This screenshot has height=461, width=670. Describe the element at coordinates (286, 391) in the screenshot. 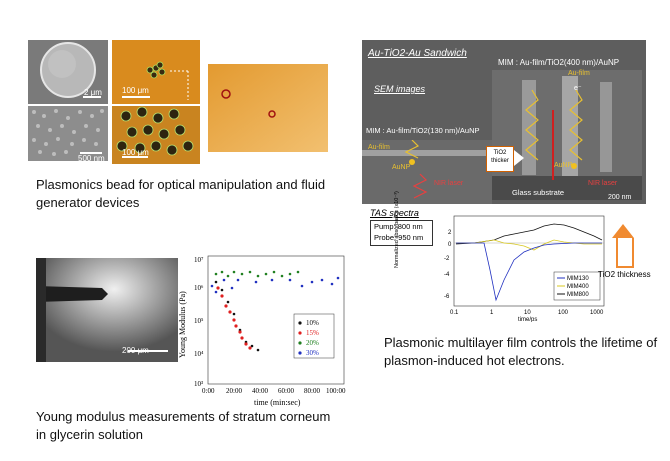

I see `xtick: 60:00` at that location.